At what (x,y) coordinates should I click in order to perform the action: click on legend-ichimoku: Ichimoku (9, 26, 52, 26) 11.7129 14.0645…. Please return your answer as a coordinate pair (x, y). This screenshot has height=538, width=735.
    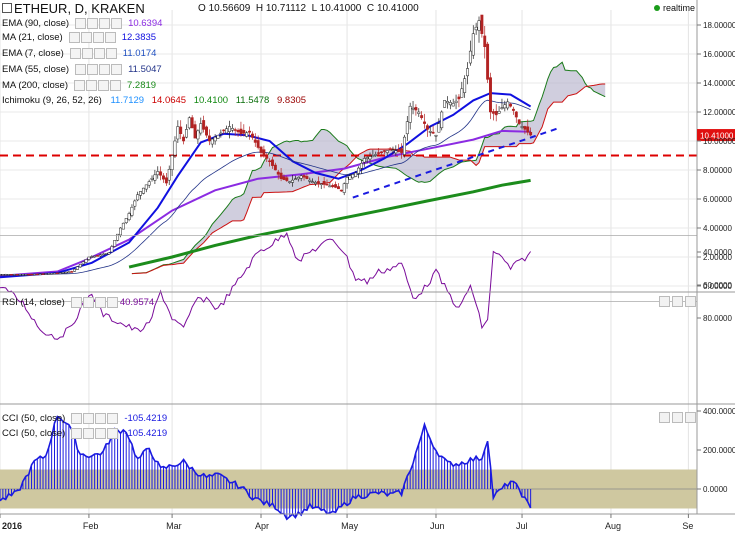
    Looking at the image, I should click on (154, 101).